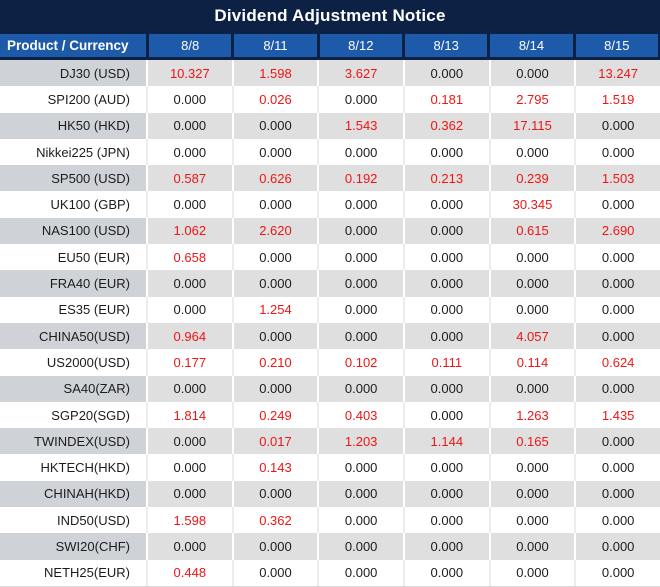  Describe the element at coordinates (190, 231) in the screenshot. I see `value-cell: 1.062` at that location.